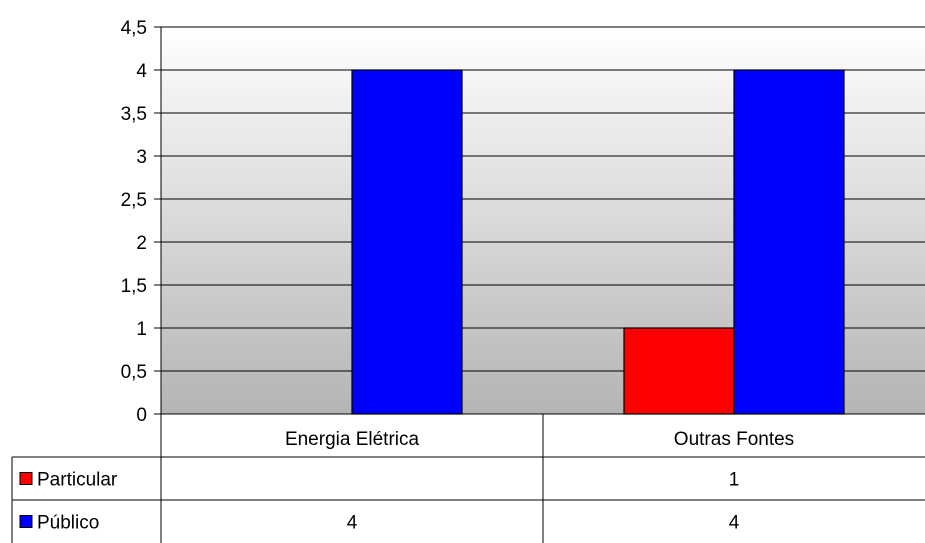 The image size is (925, 543). Describe the element at coordinates (134, 28) in the screenshot. I see `y-tick-label: 4,5` at that location.